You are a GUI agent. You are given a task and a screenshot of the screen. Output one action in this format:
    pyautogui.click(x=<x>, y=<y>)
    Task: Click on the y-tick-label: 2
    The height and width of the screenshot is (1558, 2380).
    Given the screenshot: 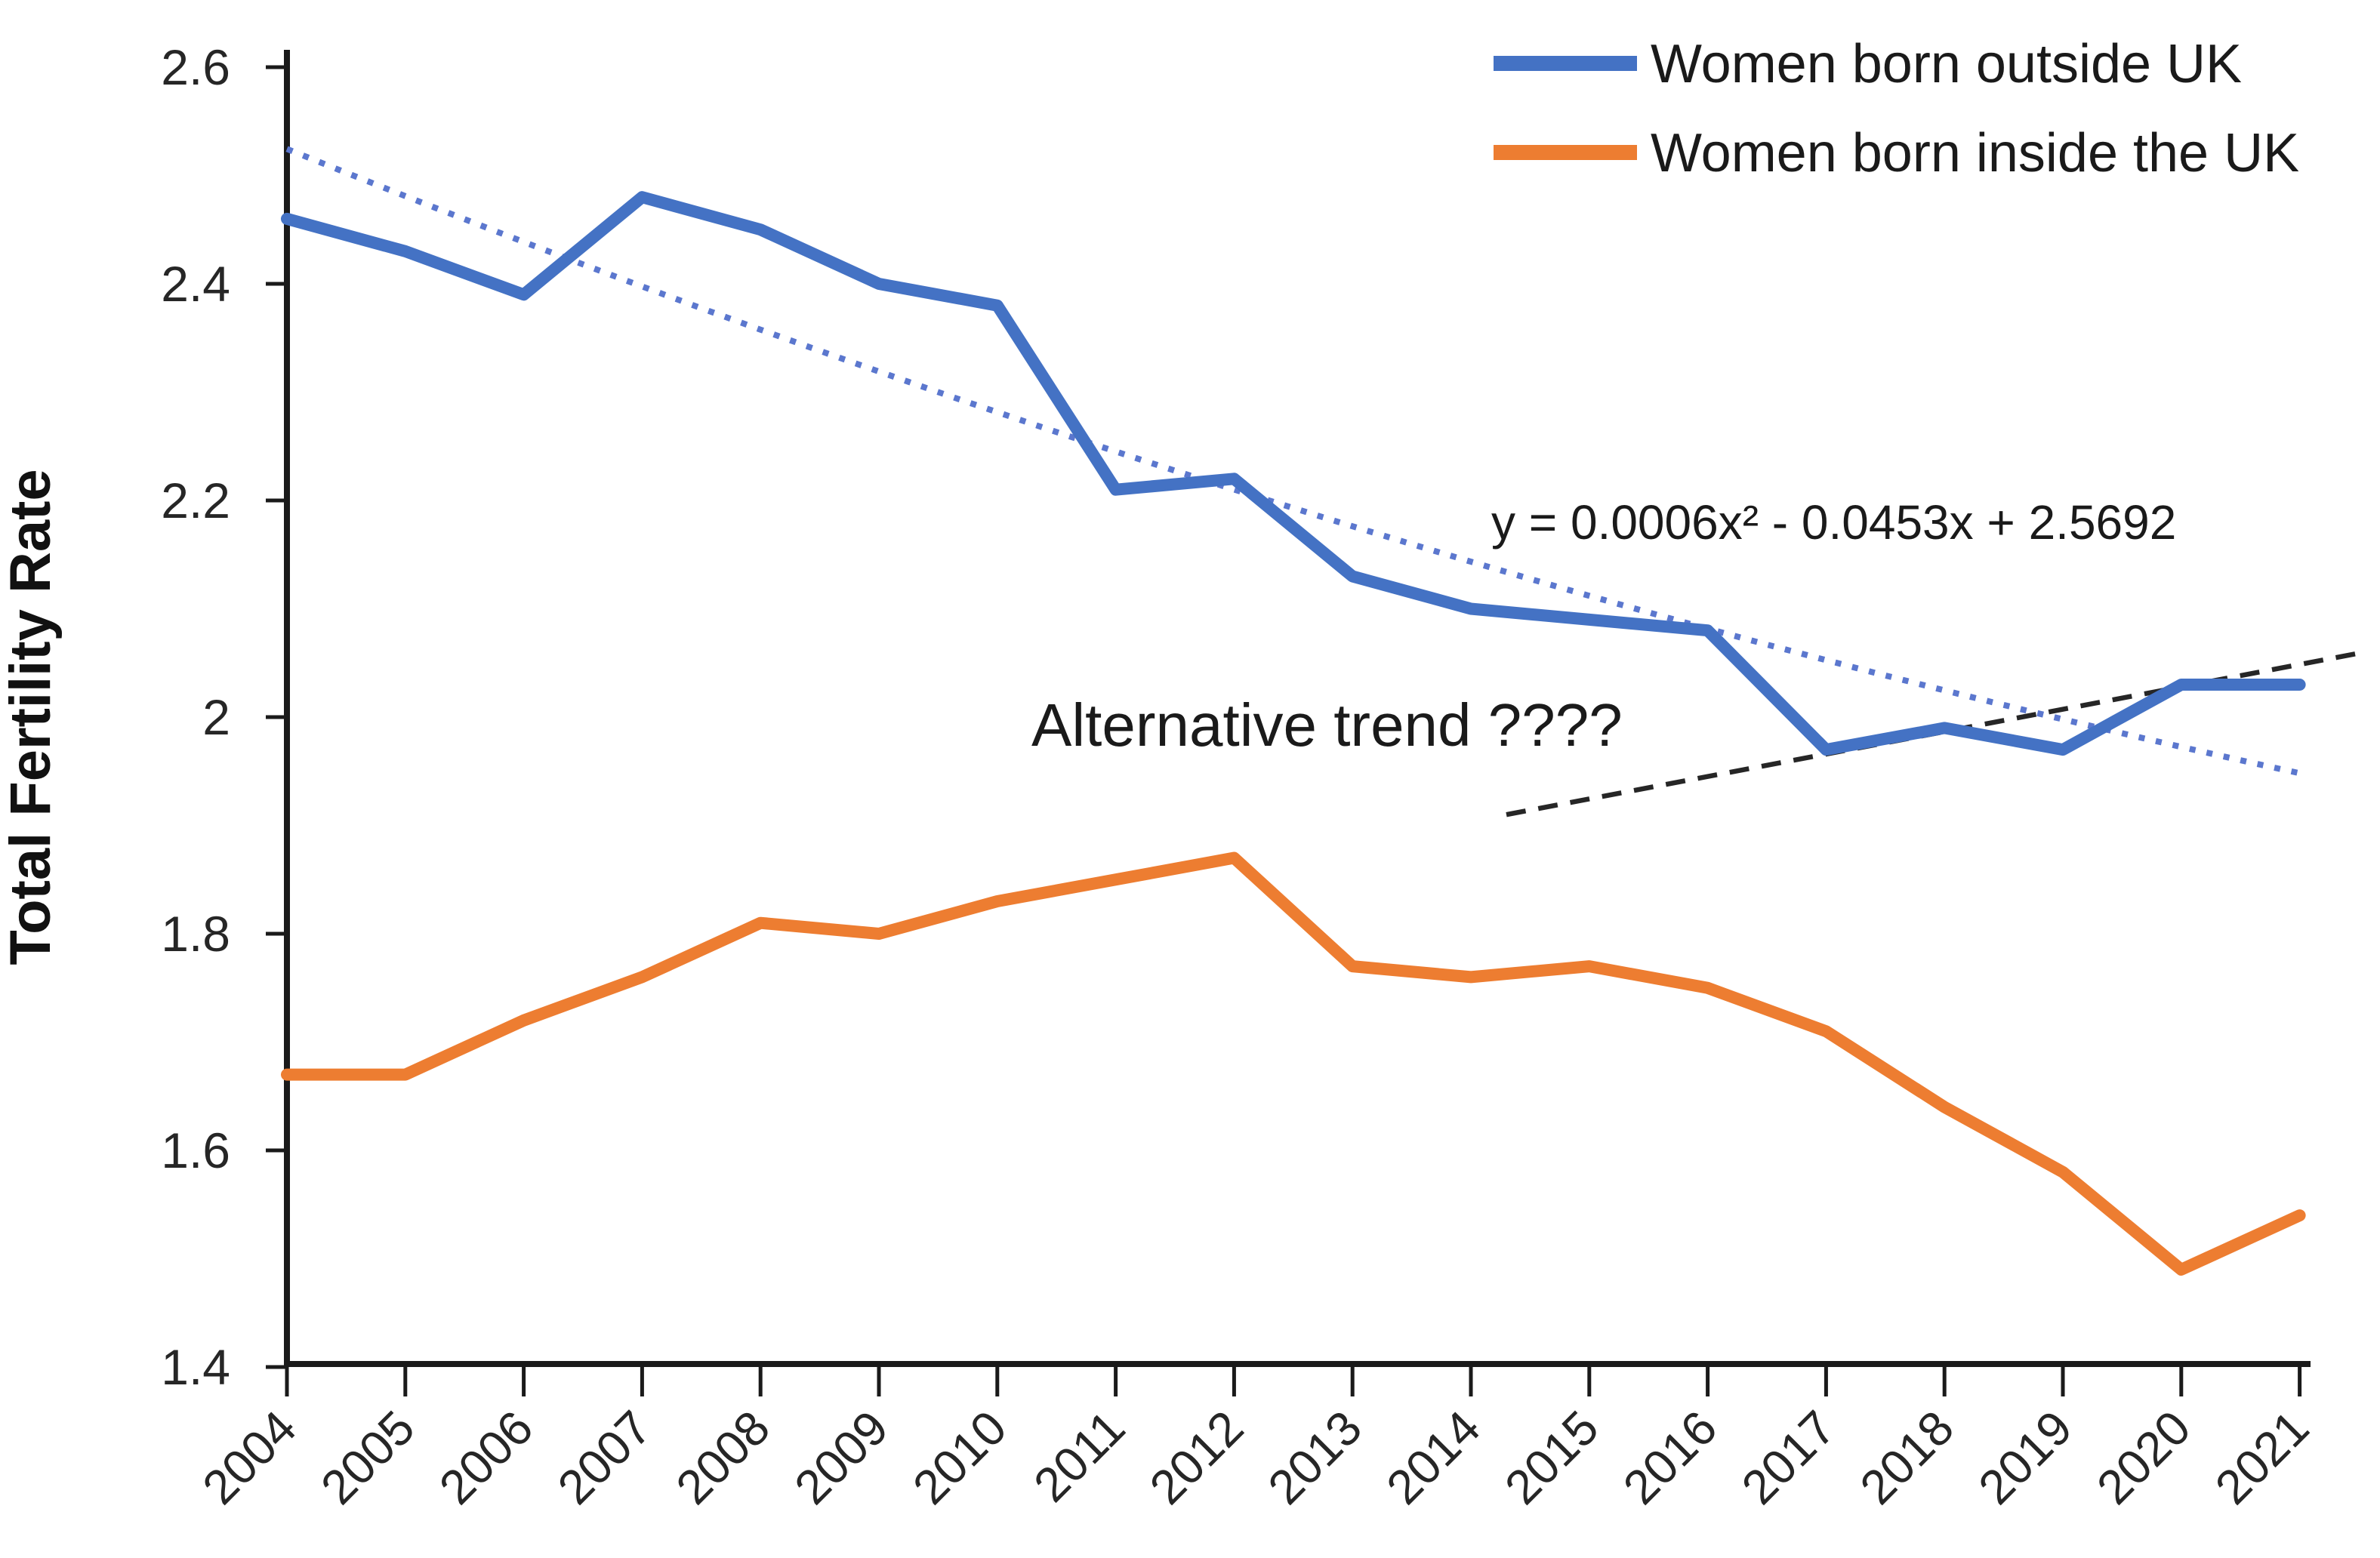 What is the action you would take?
    pyautogui.click(x=216, y=717)
    